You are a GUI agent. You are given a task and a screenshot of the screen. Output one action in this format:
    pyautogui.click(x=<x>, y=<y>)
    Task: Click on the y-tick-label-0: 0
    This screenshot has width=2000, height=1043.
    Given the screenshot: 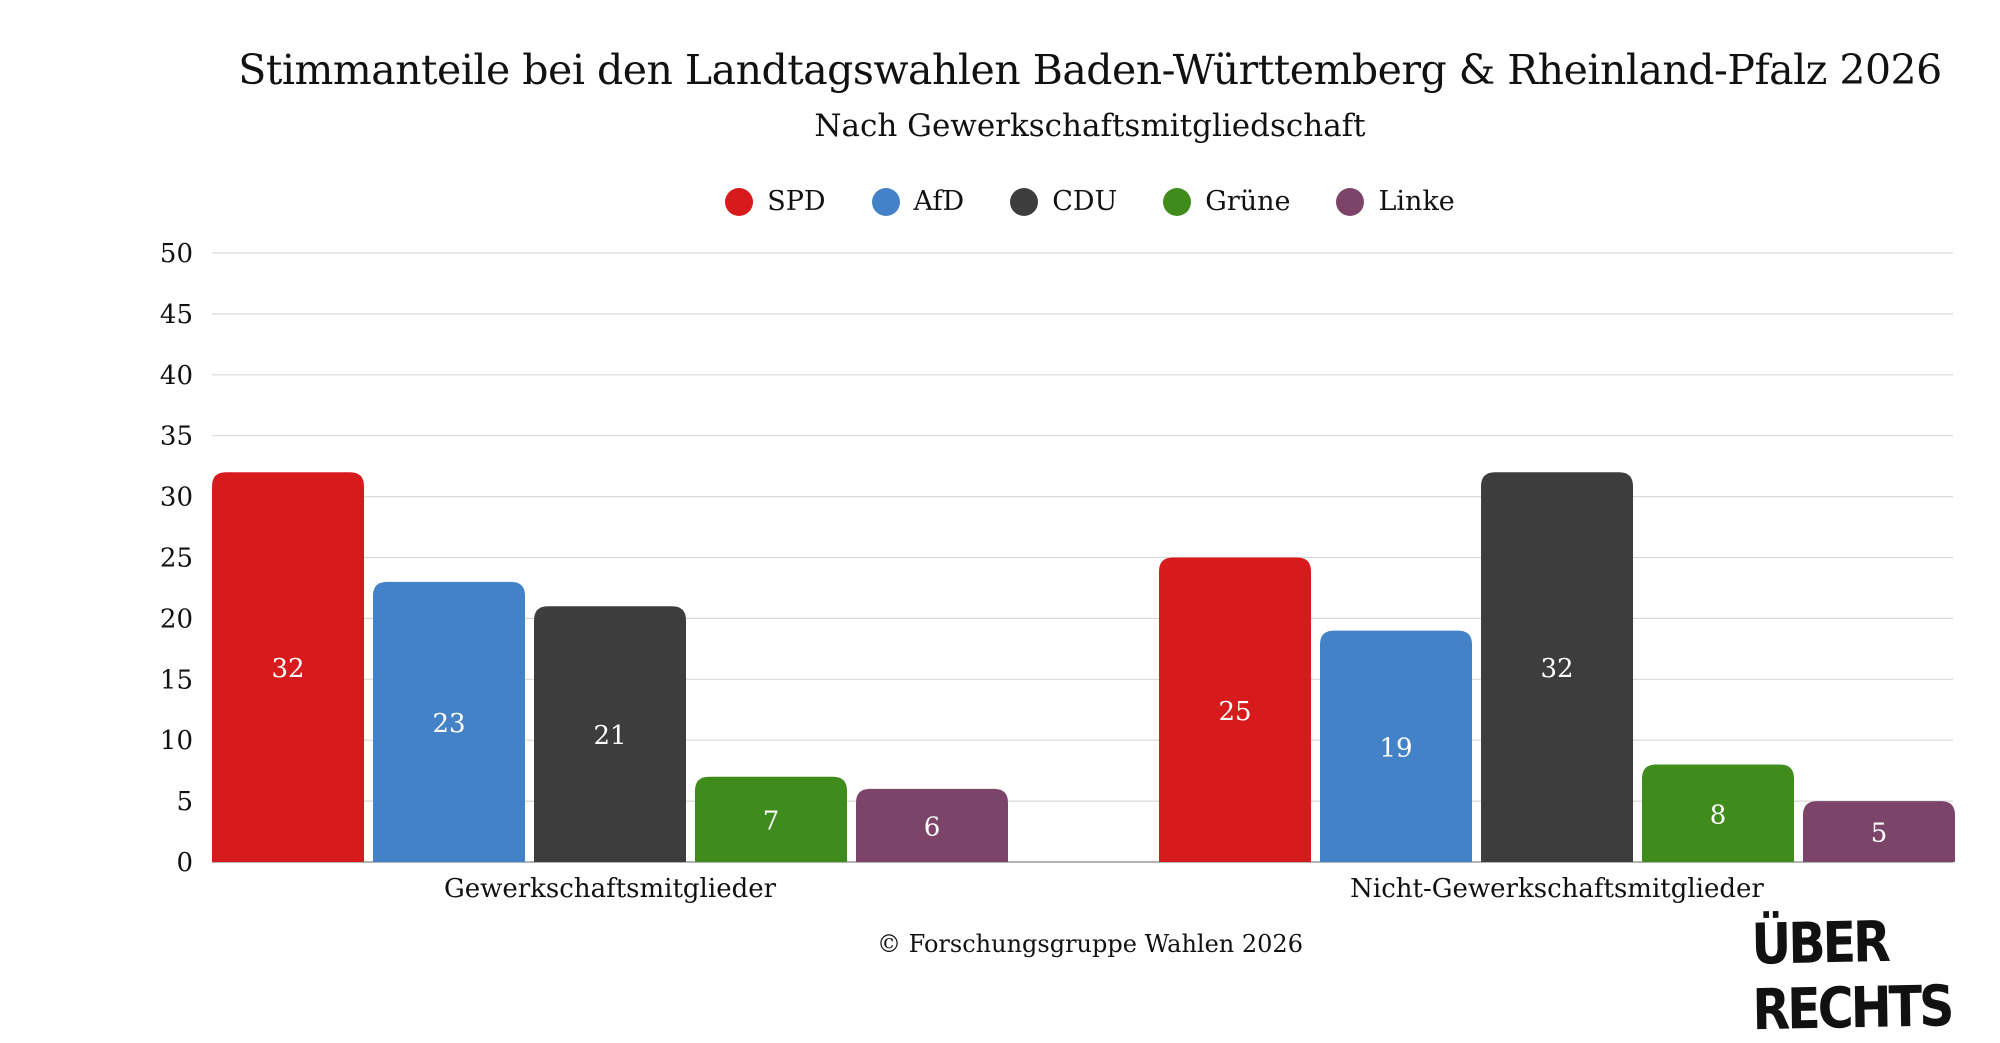 What is the action you would take?
    pyautogui.click(x=184, y=863)
    